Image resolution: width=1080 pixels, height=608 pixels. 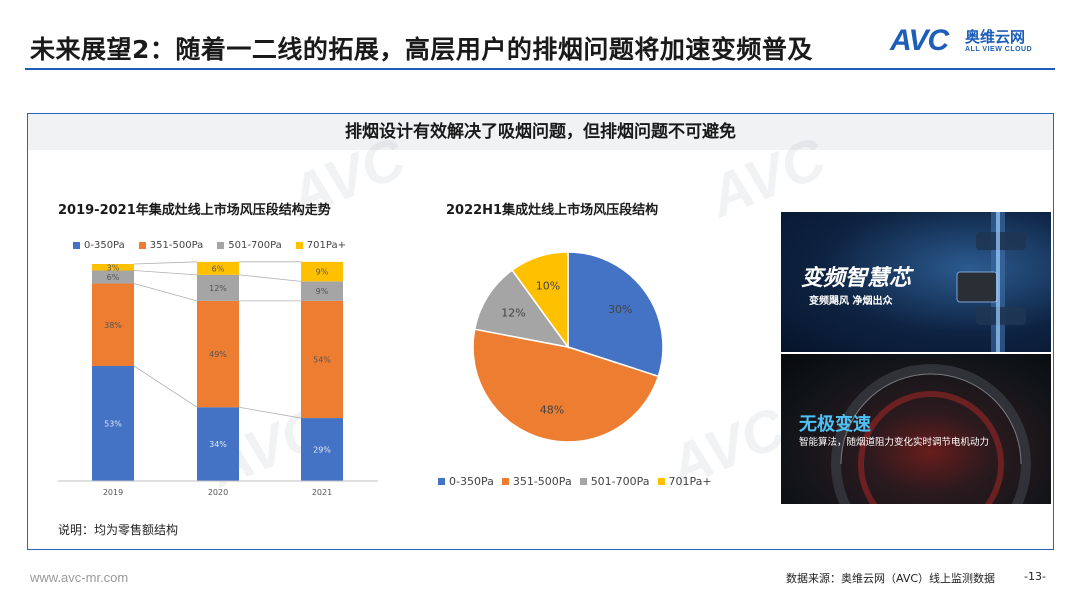 What do you see at coordinates (575, 481) in the screenshot?
I see `pie-chart-legend: 0-350Pa 351-500Pa 501-700Pa 701Pa+` at bounding box center [575, 481].